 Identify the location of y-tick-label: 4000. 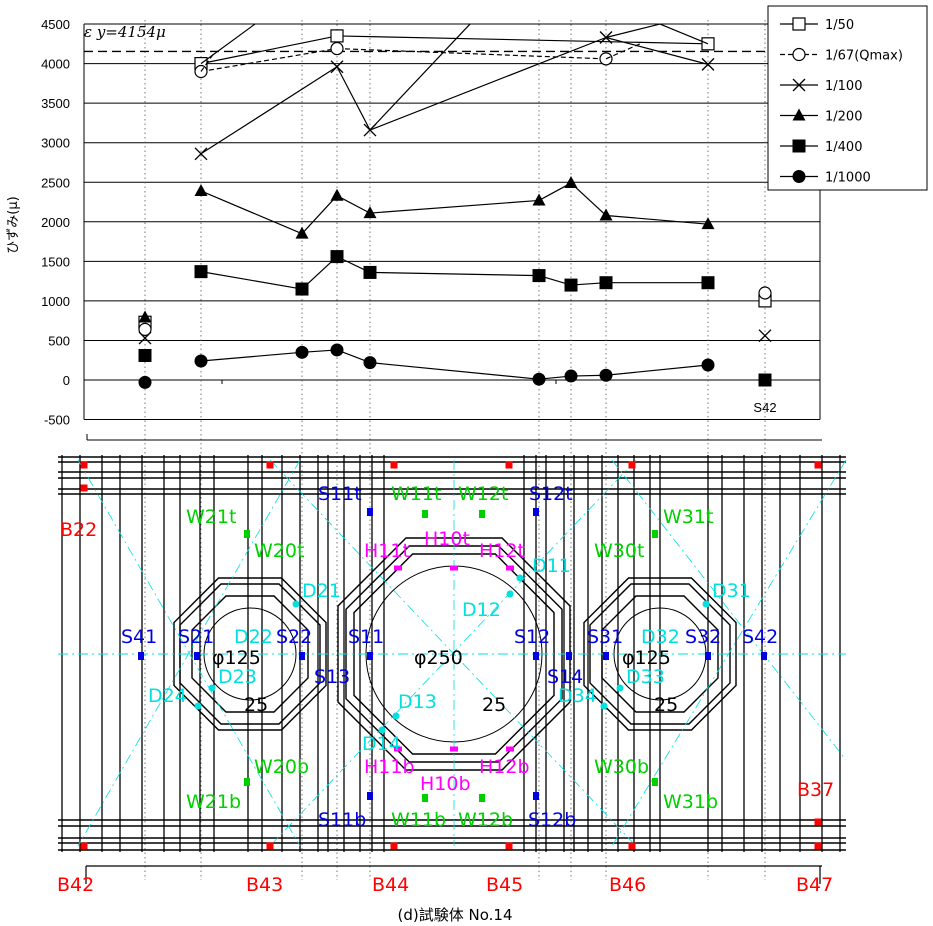
(55, 64).